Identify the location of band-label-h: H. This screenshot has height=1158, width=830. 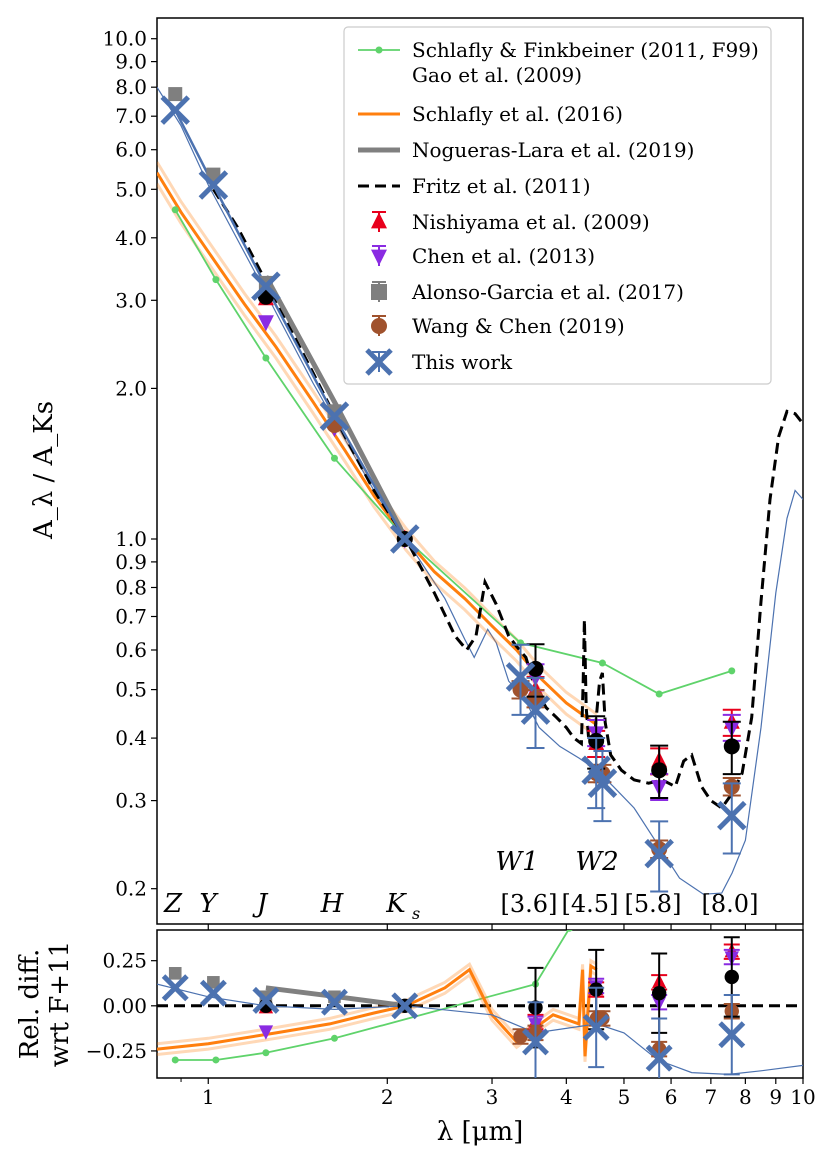
(332, 904).